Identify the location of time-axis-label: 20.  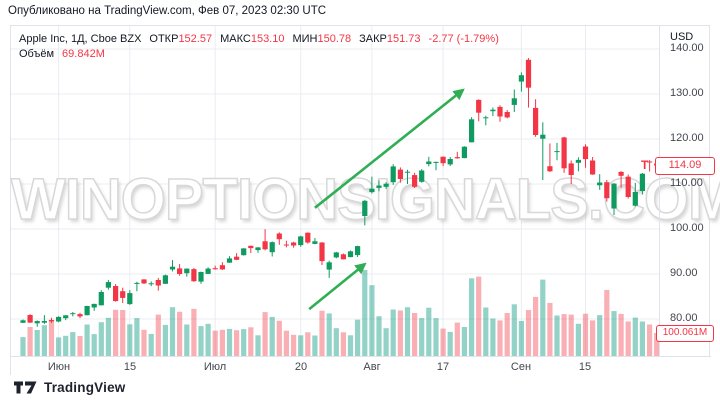
(301, 367).